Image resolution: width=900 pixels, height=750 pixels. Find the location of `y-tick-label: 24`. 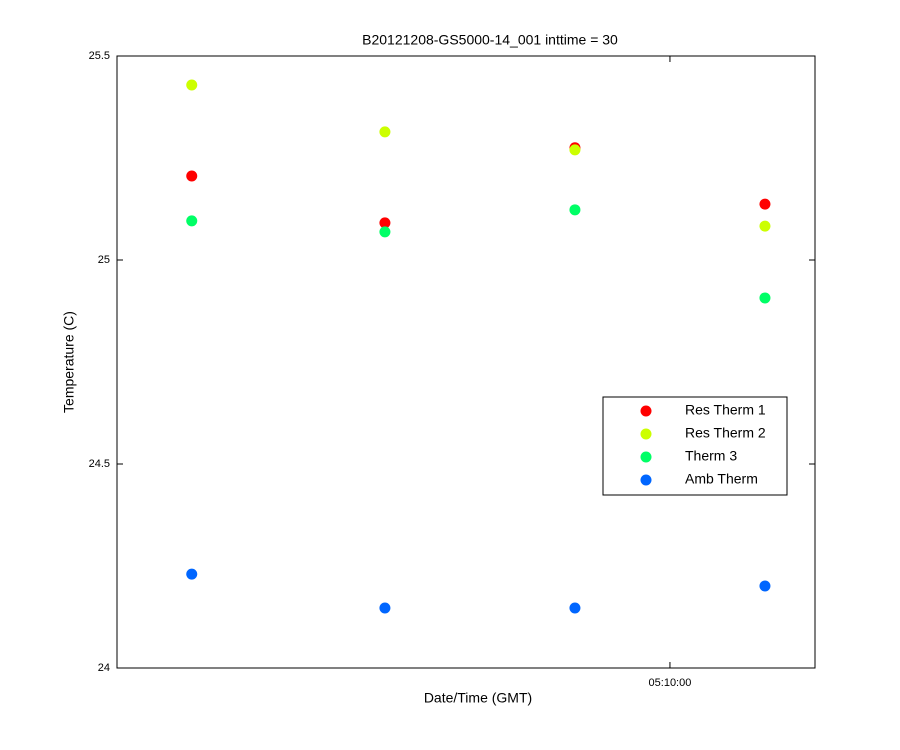

y-tick-label: 24 is located at coordinates (104, 668).